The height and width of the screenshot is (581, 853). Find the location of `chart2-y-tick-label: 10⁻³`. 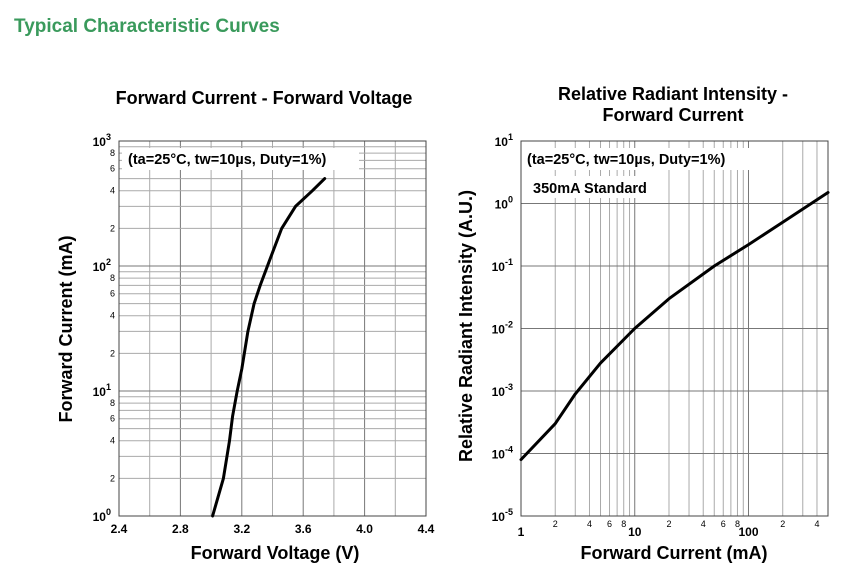

chart2-y-tick-label: 10⁻³ is located at coordinates (502, 390).